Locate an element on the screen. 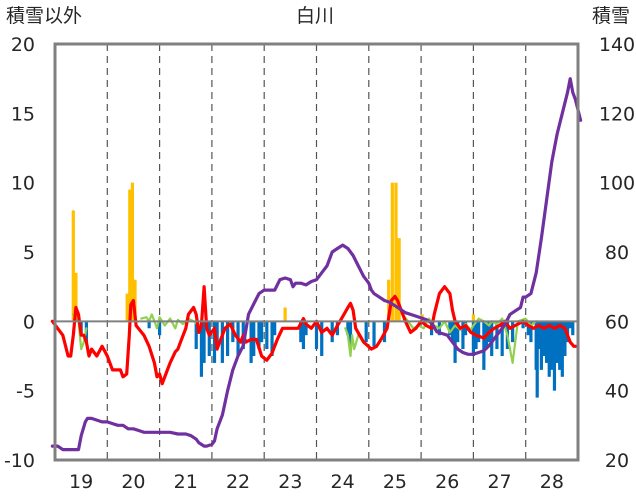 This screenshot has height=501, width=636. x-tick-label: 19 is located at coordinates (81, 482).